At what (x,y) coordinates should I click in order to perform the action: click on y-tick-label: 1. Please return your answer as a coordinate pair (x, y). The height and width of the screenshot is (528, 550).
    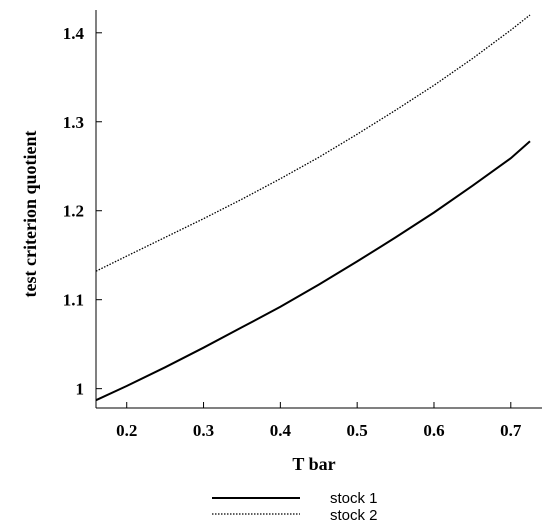
    Looking at the image, I should click on (80, 389).